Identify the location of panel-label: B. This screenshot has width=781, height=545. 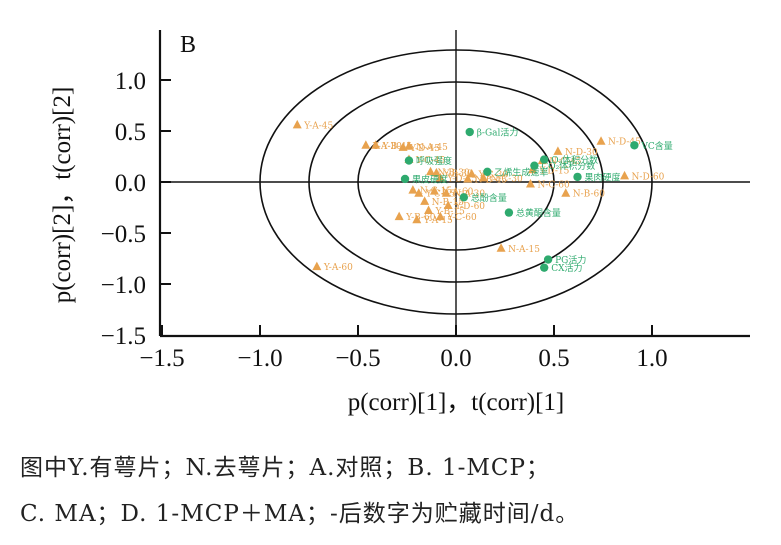
(188, 45).